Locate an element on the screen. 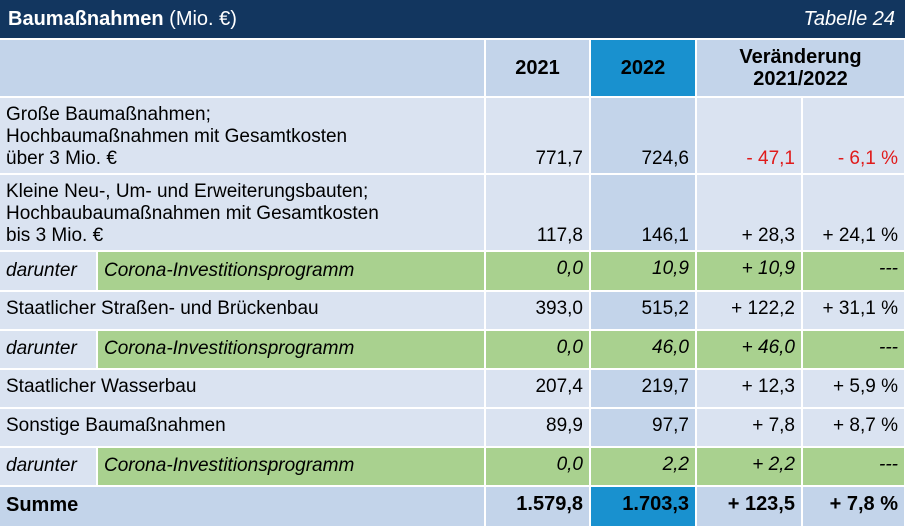 The width and height of the screenshot is (905, 528). sum-change-percent: + 7,8 % is located at coordinates (853, 506).